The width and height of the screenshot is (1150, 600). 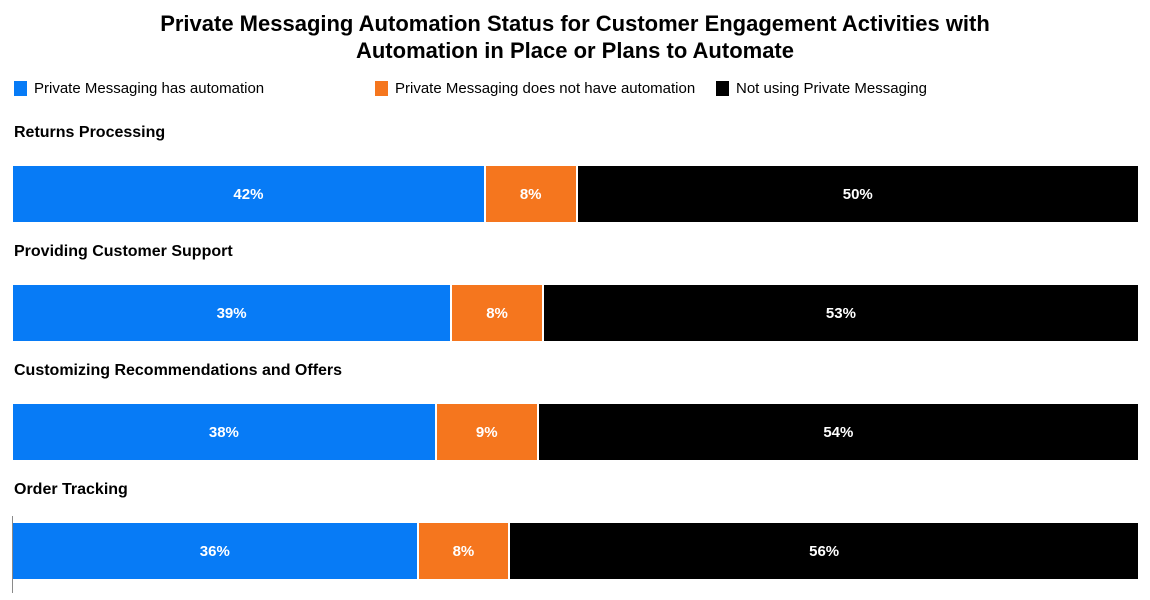 I want to click on bar-segment: 38%, so click(x=225, y=432).